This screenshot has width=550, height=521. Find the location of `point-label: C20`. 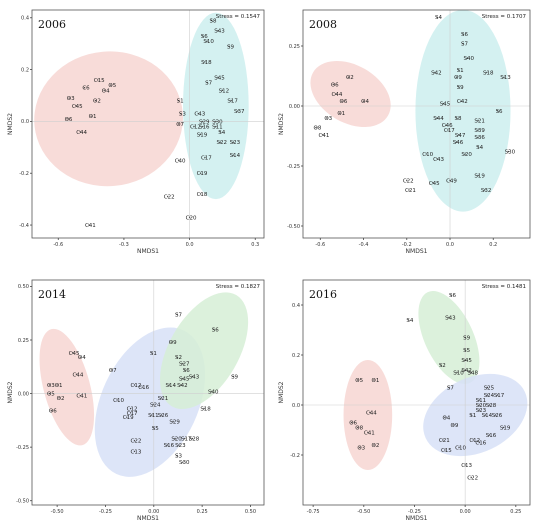

point-label: C20 is located at coordinates (191, 218).